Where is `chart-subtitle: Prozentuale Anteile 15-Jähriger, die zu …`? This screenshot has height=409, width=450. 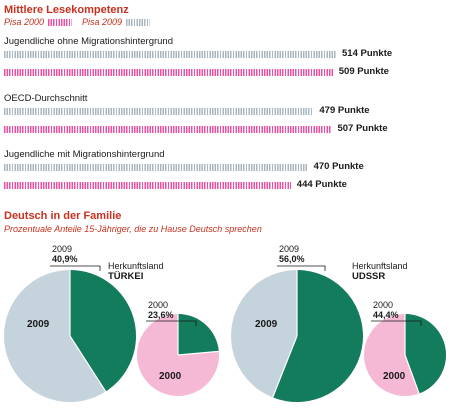 chart-subtitle: Prozentuale Anteile 15-Jähriger, die zu … is located at coordinates (133, 229).